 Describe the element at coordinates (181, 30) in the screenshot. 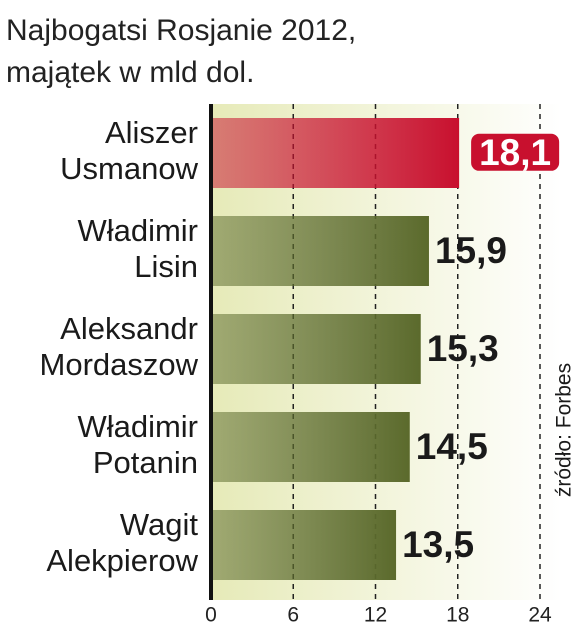

I see `chart-title: Najbogatsi Rosjanie 2012,` at that location.